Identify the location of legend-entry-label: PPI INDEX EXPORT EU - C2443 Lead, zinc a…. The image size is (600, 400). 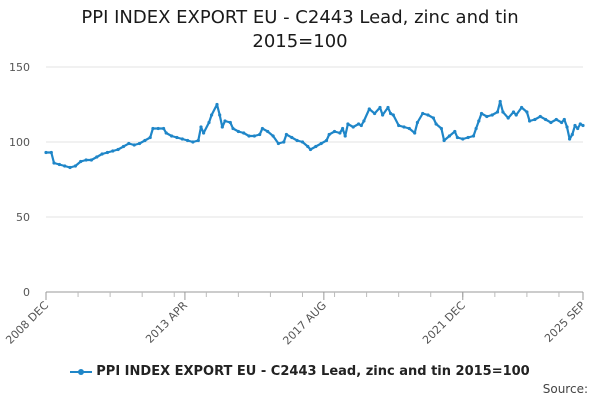
(313, 371).